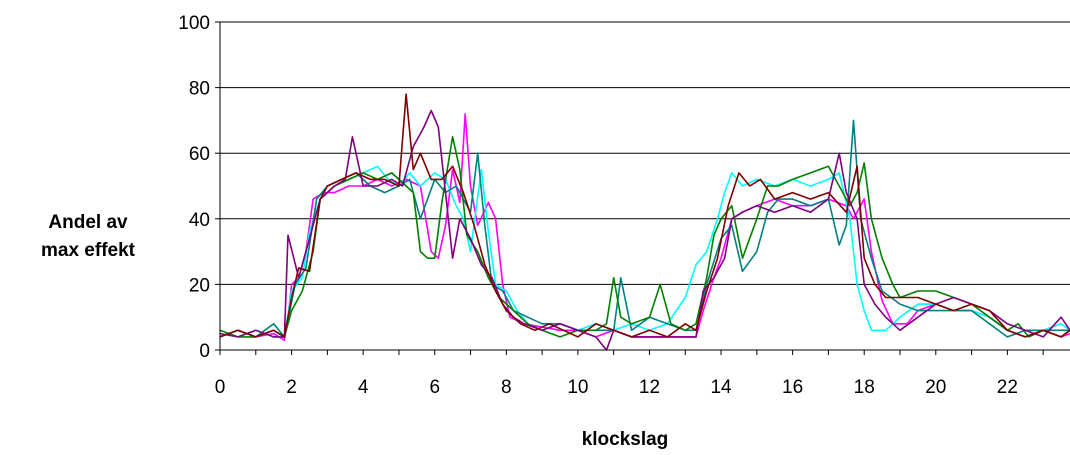 The image size is (1070, 455). Describe the element at coordinates (434, 387) in the screenshot. I see `x-tick-label-6: 6` at that location.